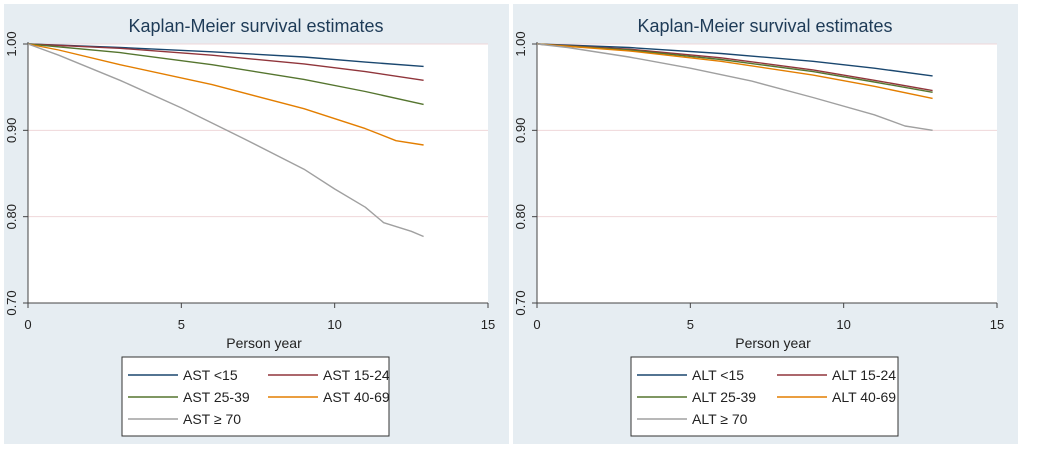  What do you see at coordinates (216, 397) in the screenshot?
I see `legend-label: AST 25-39` at bounding box center [216, 397].